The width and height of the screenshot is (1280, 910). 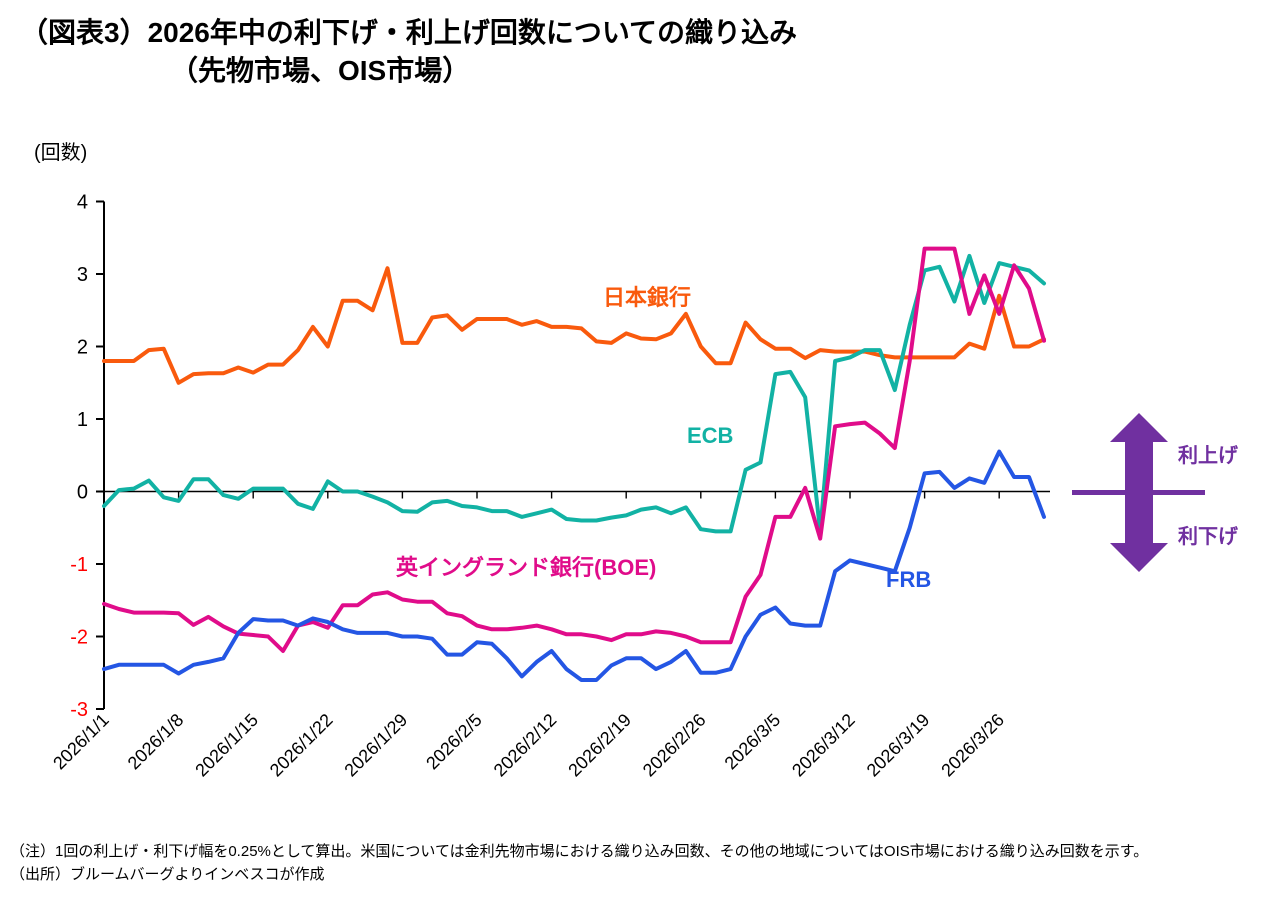 What do you see at coordinates (674, 745) in the screenshot?
I see `x-axis-tick-label: 2026/2/26` at bounding box center [674, 745].